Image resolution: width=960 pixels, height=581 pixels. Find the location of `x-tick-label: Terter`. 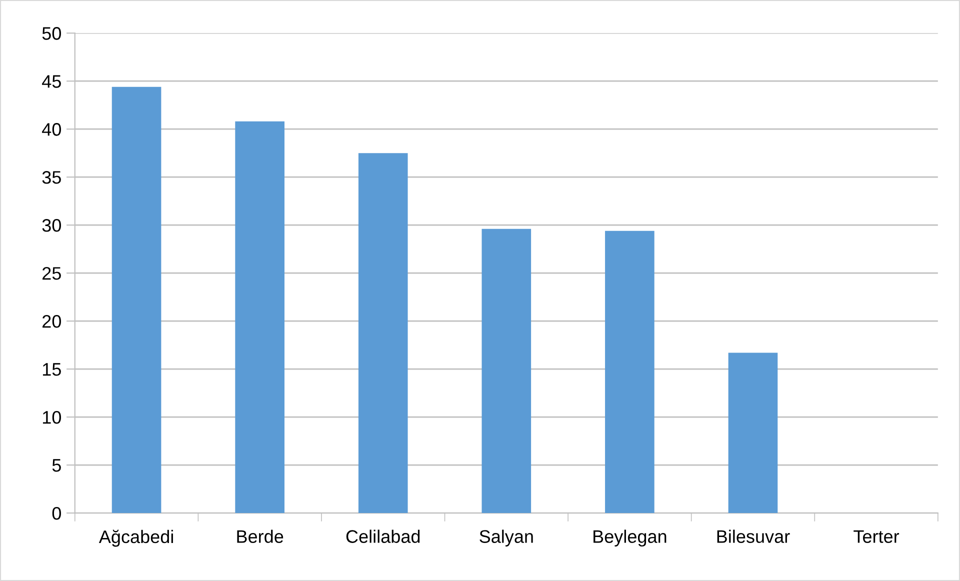

x-tick-label: Terter is located at coordinates (877, 536).